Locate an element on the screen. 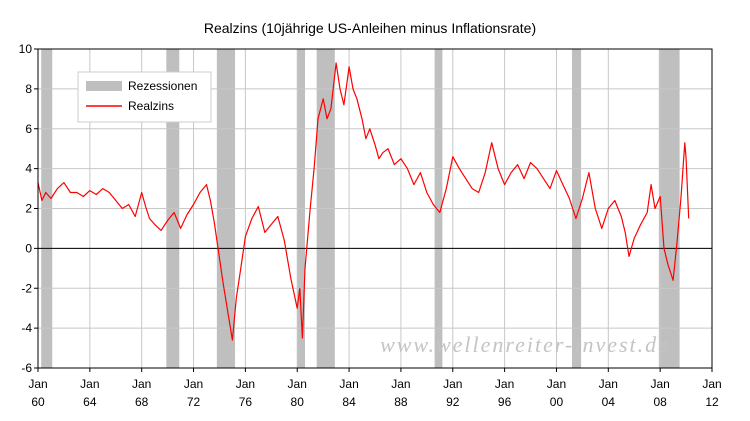 The image size is (750, 421). legend-label-realzins: Realzins is located at coordinates (151, 106).